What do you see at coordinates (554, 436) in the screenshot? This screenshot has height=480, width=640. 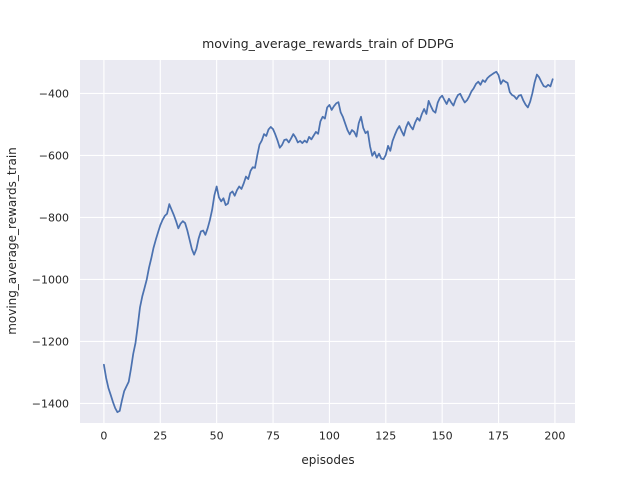 I see `x-tick-label: 200` at bounding box center [554, 436].